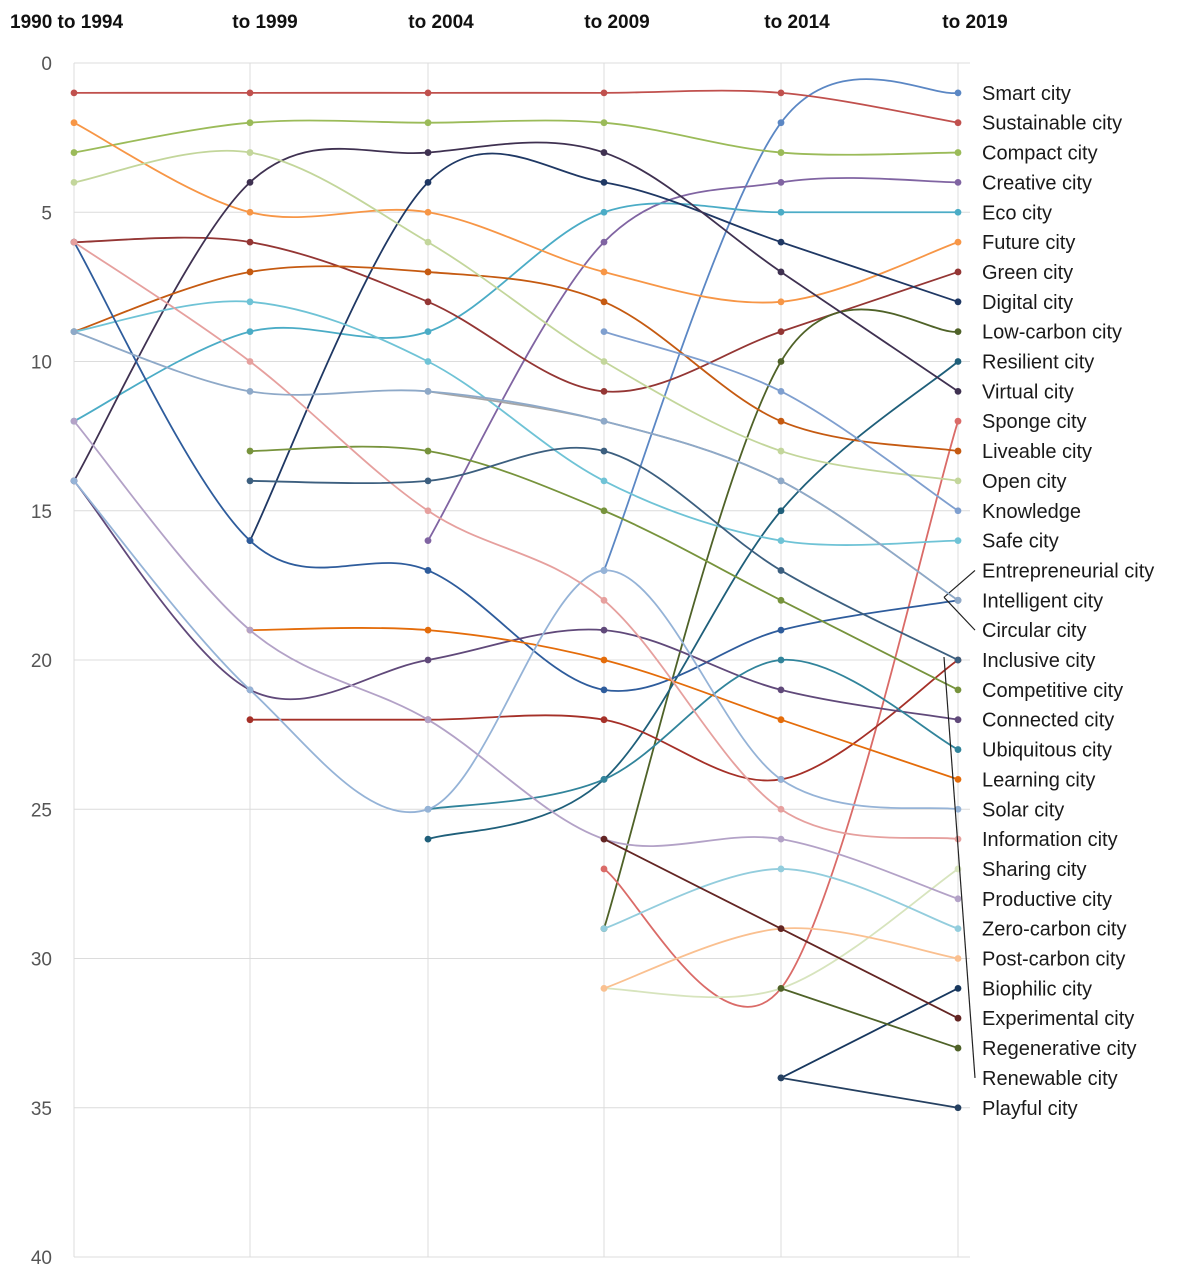 The width and height of the screenshot is (1188, 1265). What do you see at coordinates (797, 22) in the screenshot?
I see `period-header: to 2014` at bounding box center [797, 22].